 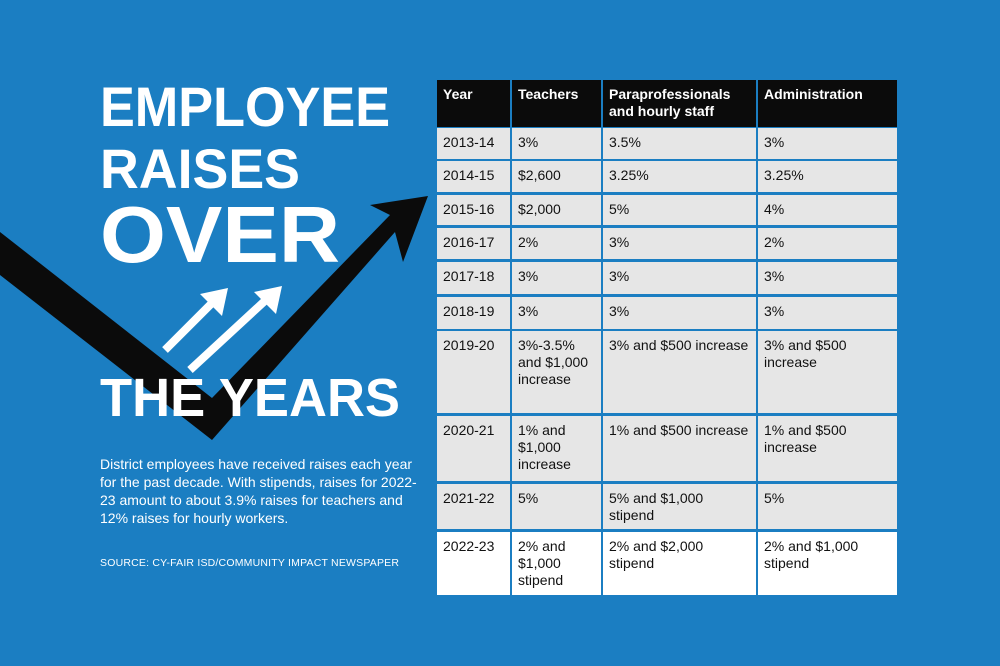 What do you see at coordinates (200, 168) in the screenshot?
I see `title-line: RAISES` at bounding box center [200, 168].